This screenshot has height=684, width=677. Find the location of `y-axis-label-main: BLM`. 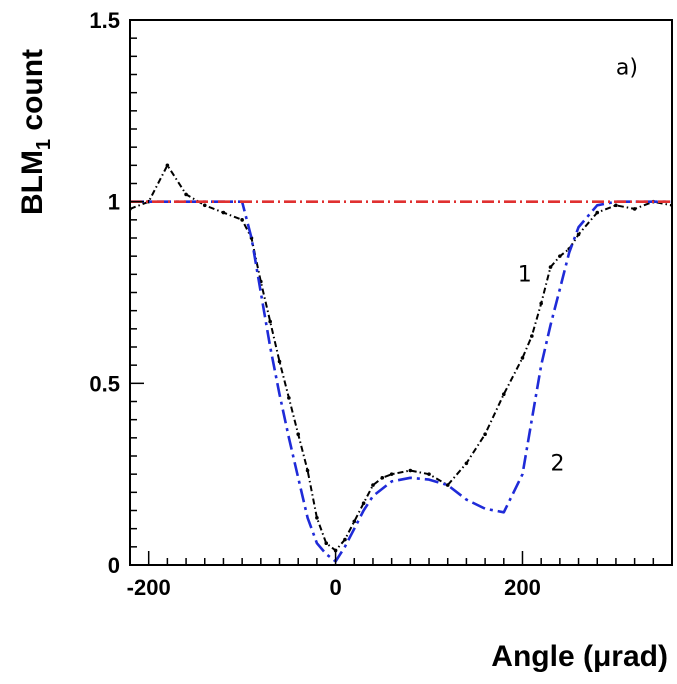

y-axis-label-main: BLM is located at coordinates (32, 182).